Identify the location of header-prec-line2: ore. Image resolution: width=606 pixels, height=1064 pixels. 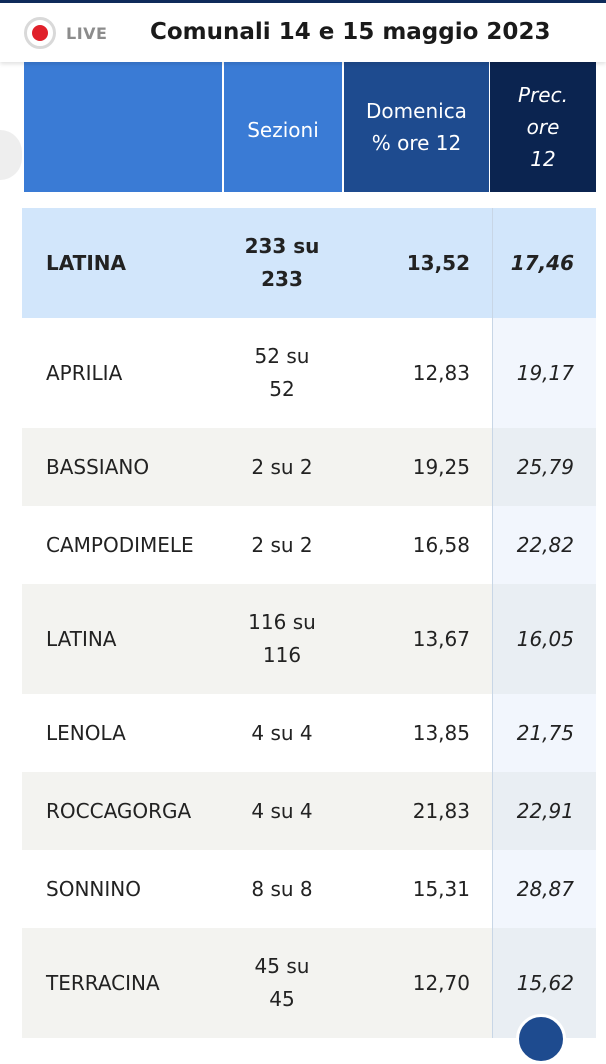
(543, 127).